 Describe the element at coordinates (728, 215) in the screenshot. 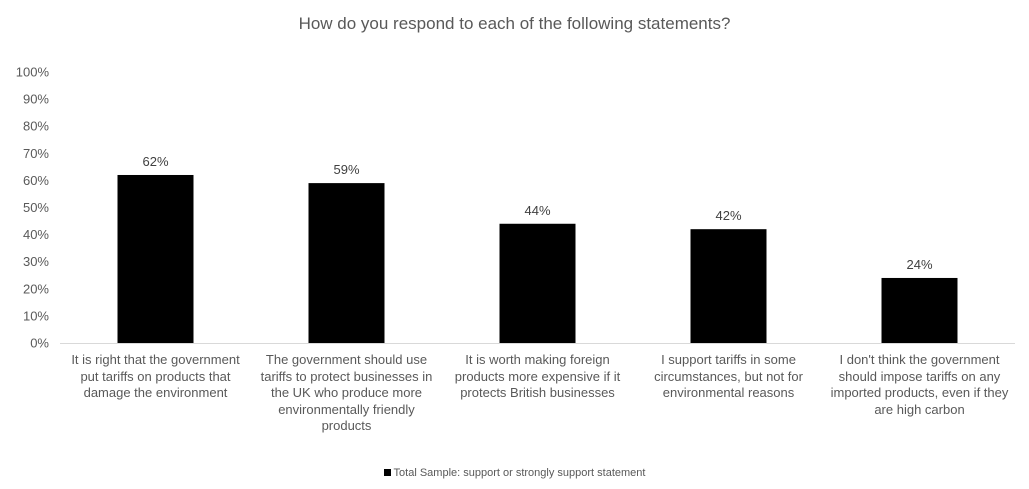

I see `data-label: 42%` at that location.